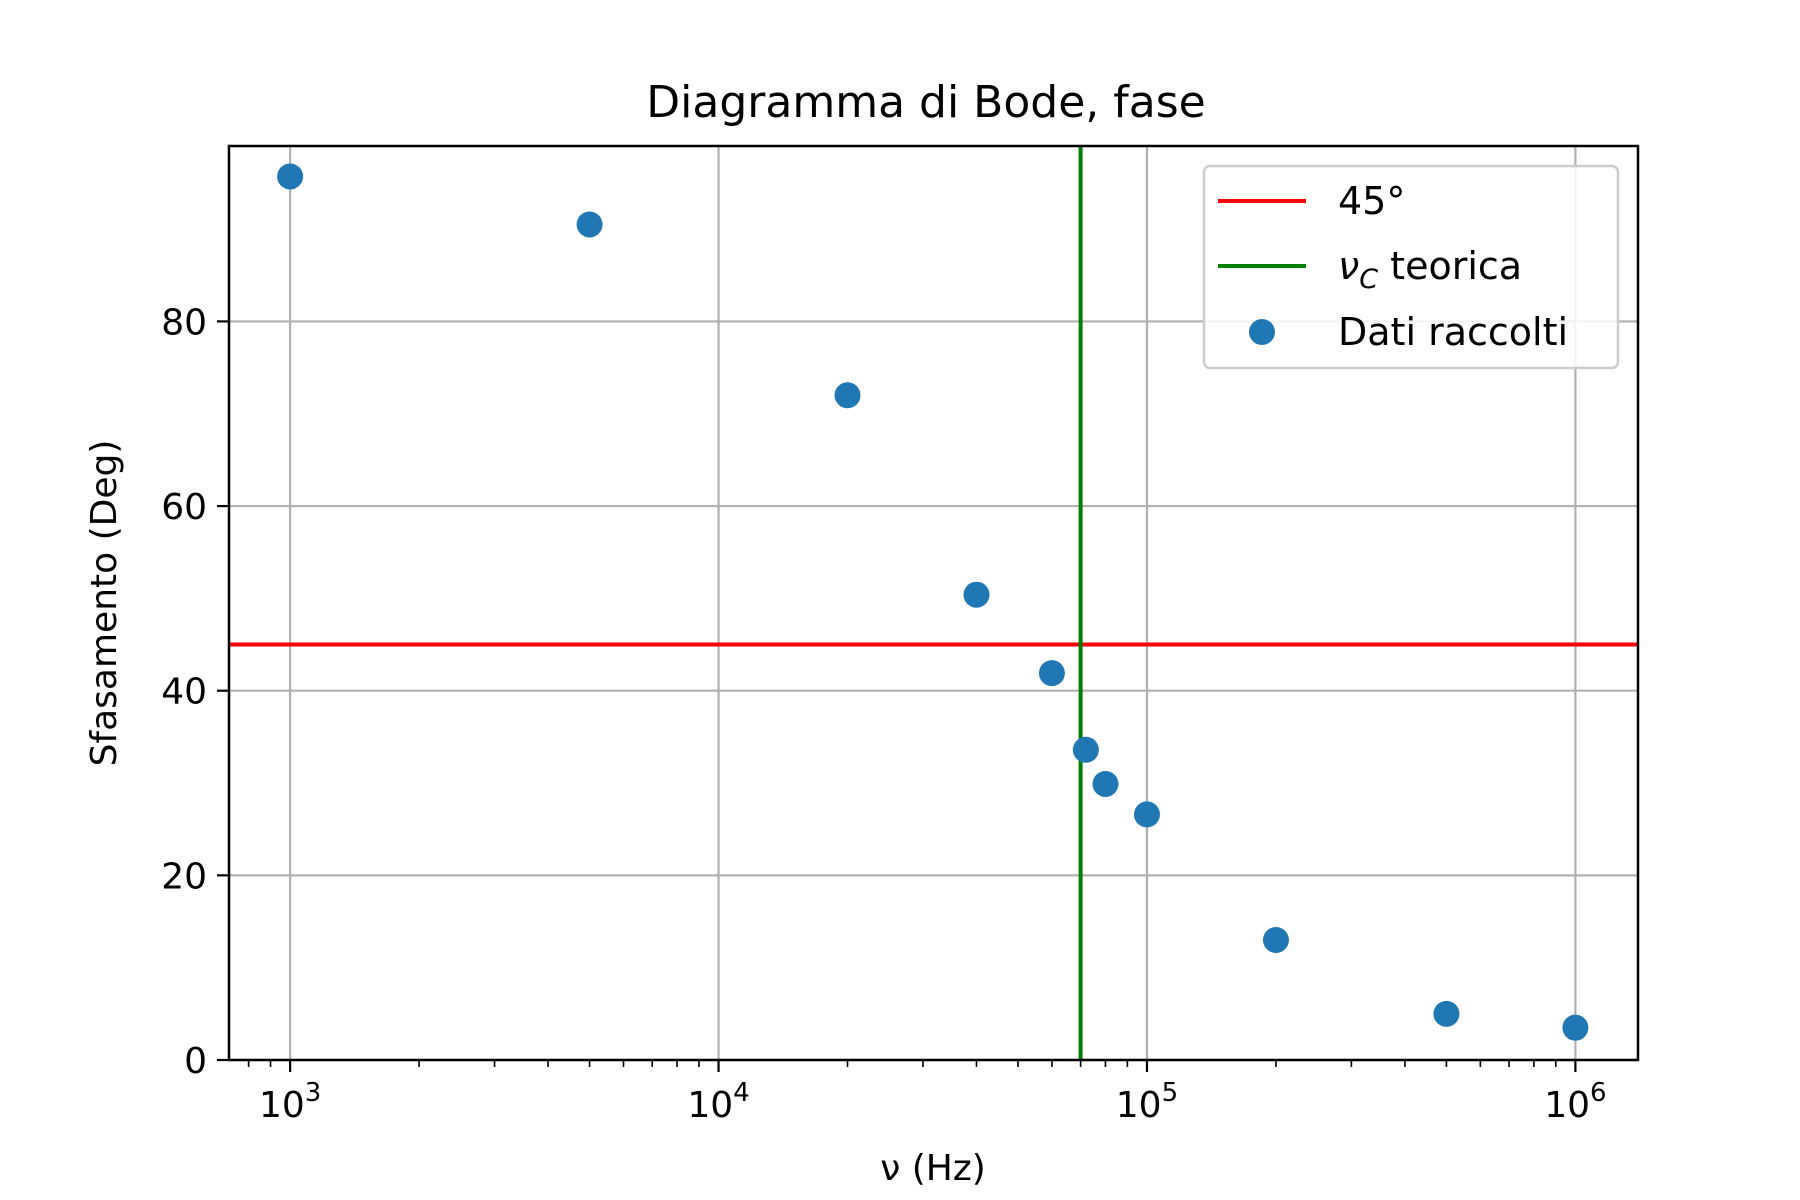 The image size is (1800, 1200). Describe the element at coordinates (104, 603) in the screenshot. I see `y-axis-label: Sfasamento (Deg)` at that location.